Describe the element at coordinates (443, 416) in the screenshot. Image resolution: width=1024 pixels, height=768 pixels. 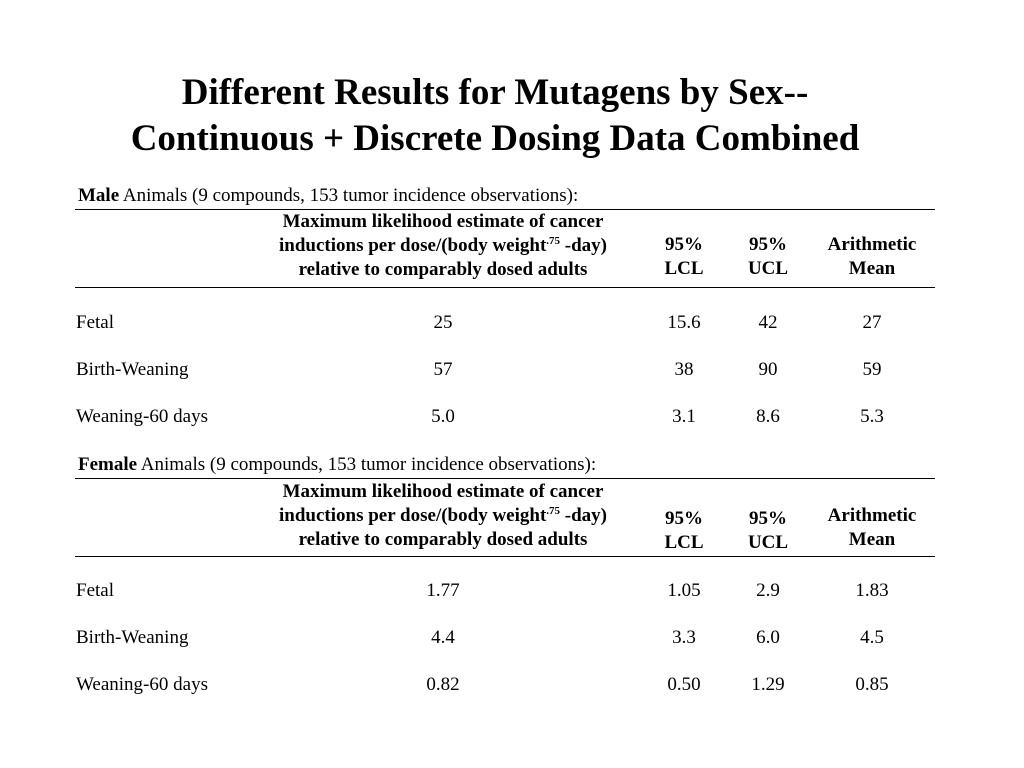
I see `mle-value: 5.0` at that location.